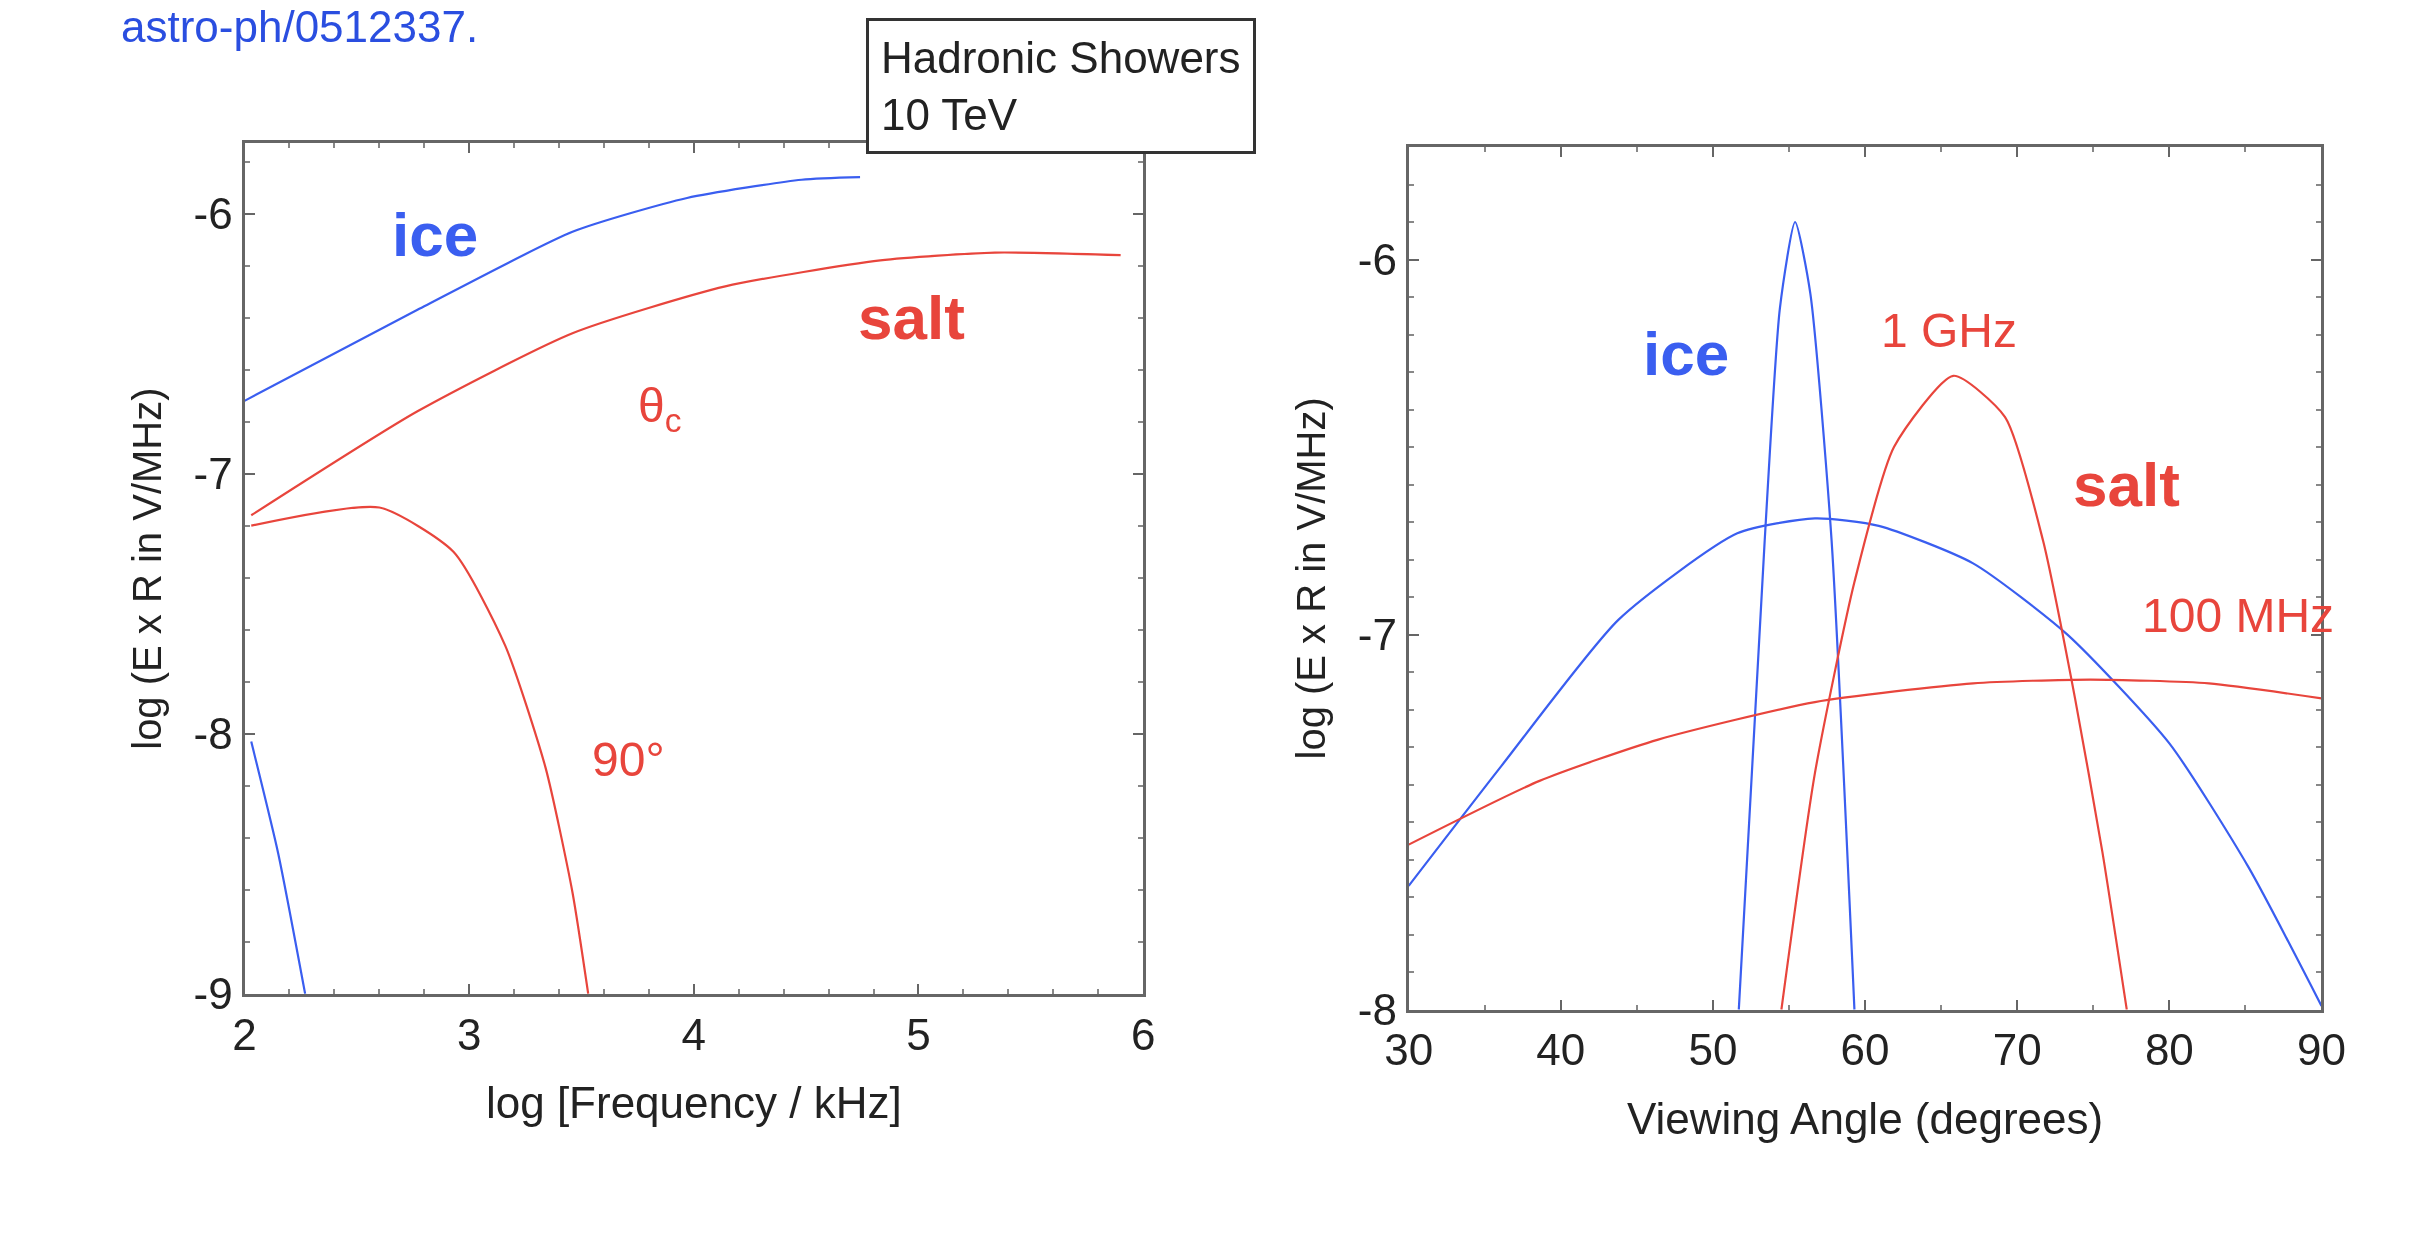 The width and height of the screenshot is (2419, 1239). What do you see at coordinates (1865, 1118) in the screenshot?
I see `x-axis-title: Viewing Angle (degrees)` at bounding box center [1865, 1118].